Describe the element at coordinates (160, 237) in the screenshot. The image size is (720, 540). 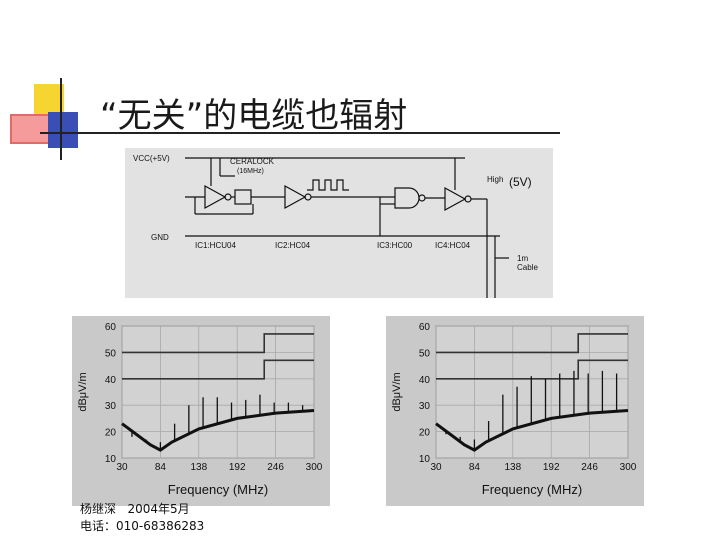
I see `gnd-label: GND` at that location.